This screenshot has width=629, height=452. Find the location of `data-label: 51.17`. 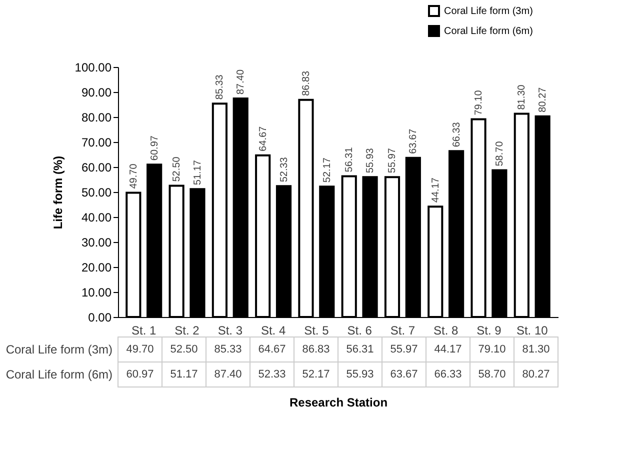

data-label: 51.17 is located at coordinates (184, 374).